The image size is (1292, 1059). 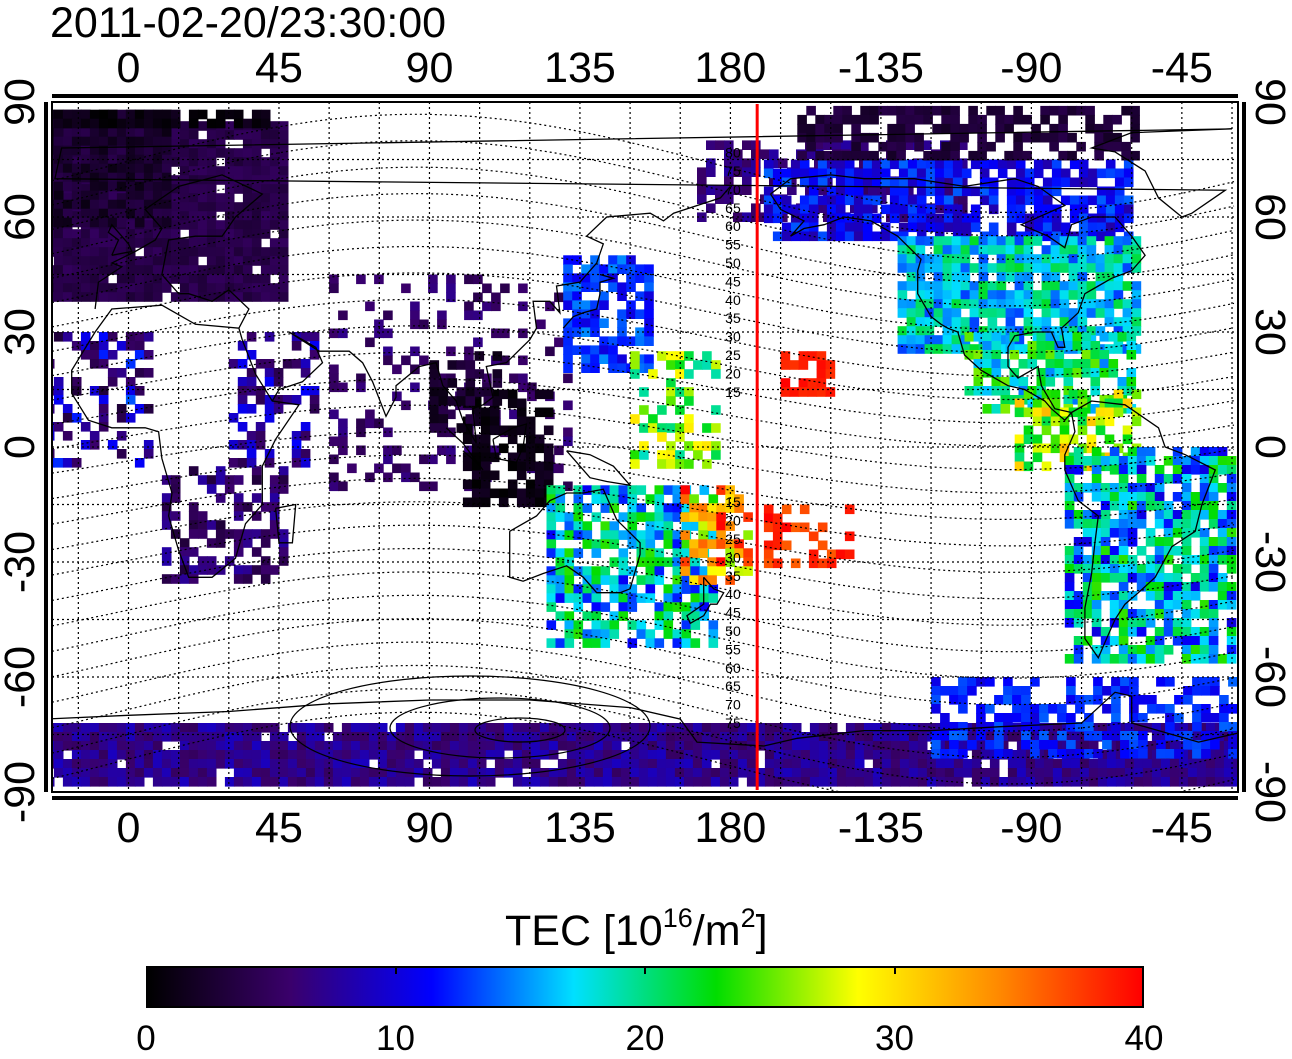 What do you see at coordinates (1269, 447) in the screenshot?
I see `lat-tick-right: 0` at bounding box center [1269, 447].